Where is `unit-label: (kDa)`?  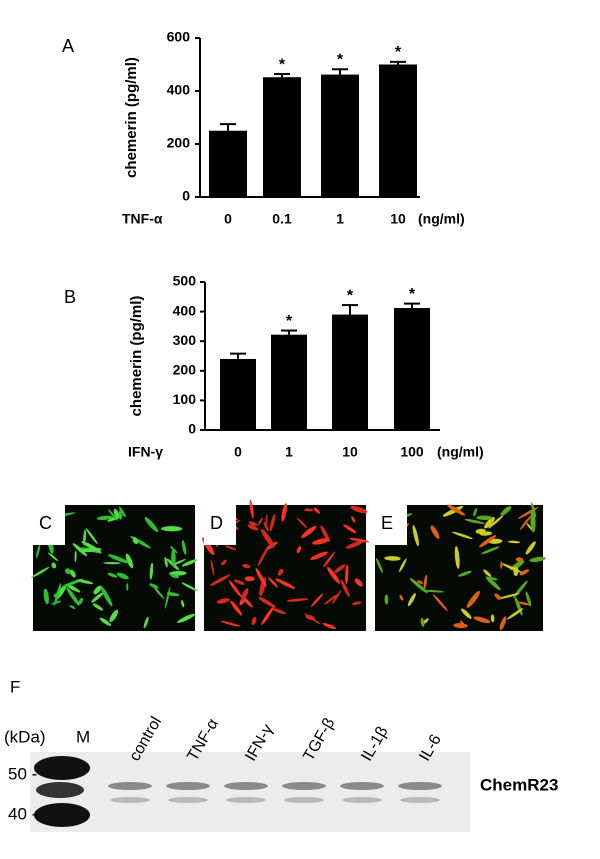 unit-label: (kDa) is located at coordinates (25, 736).